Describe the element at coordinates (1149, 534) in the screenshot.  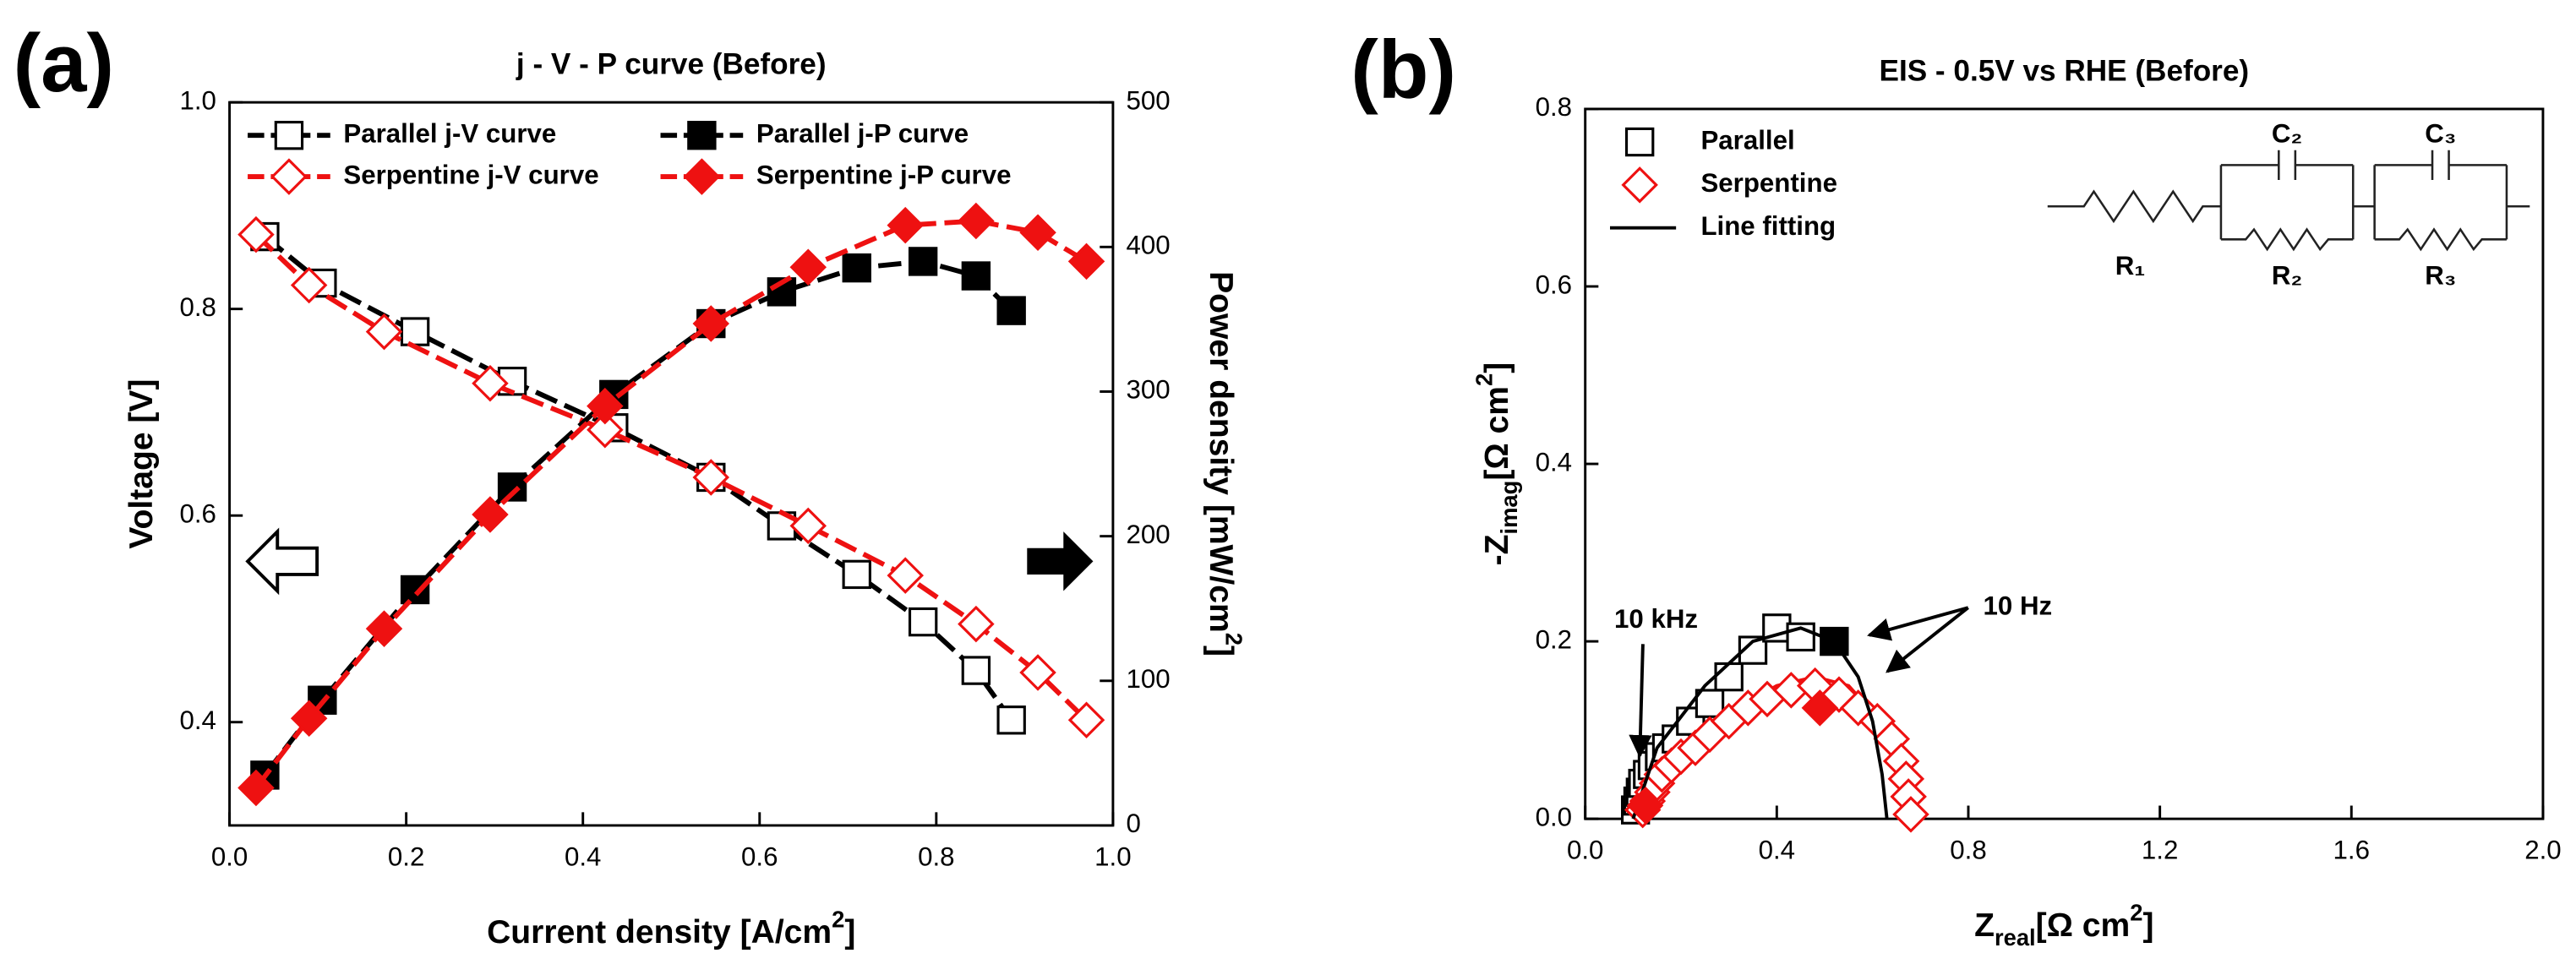
I see `y2-tick-label: 200` at that location.